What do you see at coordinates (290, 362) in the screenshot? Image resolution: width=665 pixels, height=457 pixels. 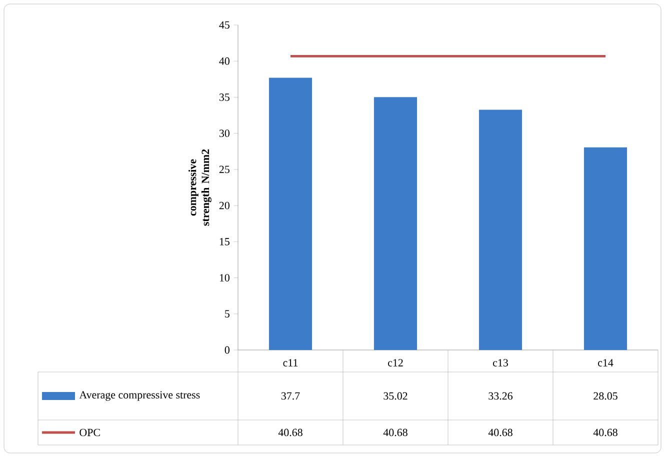 I see `x-tick-label: c11` at bounding box center [290, 362].